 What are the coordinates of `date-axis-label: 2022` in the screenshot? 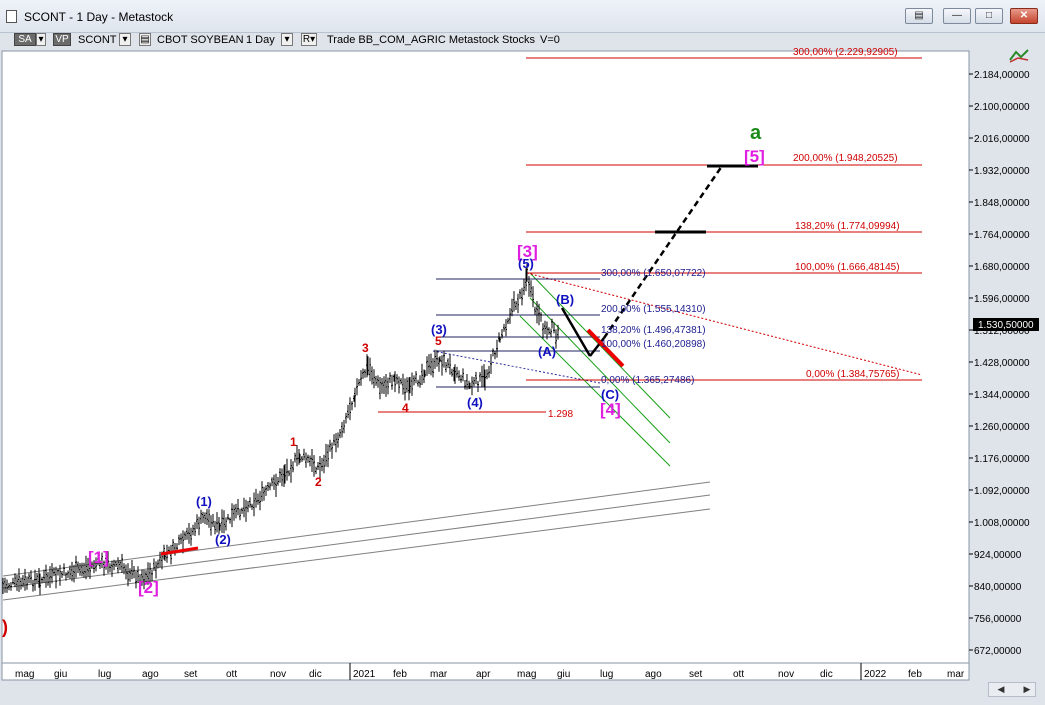 It's located at (875, 674).